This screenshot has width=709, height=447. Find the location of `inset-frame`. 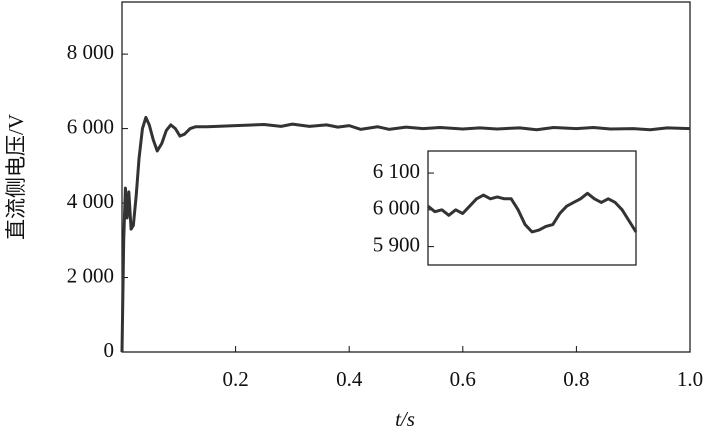

inset-frame is located at coordinates (532, 208).